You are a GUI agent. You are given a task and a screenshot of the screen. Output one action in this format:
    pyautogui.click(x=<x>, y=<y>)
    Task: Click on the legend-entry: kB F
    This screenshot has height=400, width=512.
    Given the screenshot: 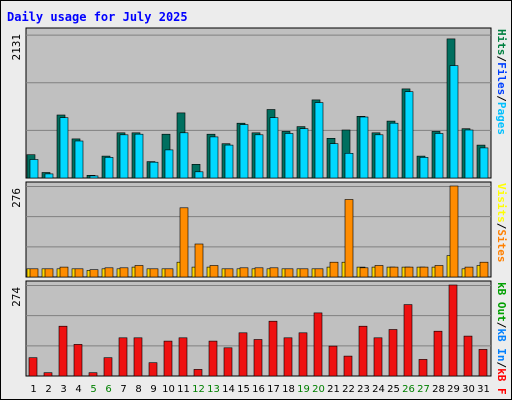 What is the action you would take?
    pyautogui.click(x=501, y=381)
    